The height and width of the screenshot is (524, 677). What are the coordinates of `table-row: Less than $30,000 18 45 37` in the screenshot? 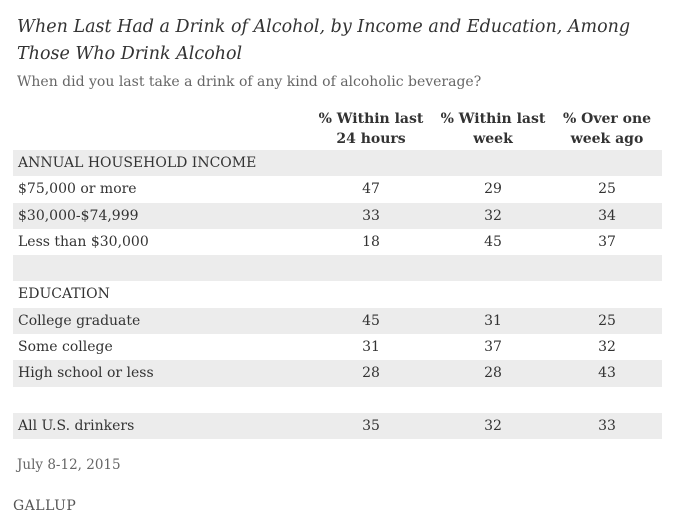 It's located at (337, 242).